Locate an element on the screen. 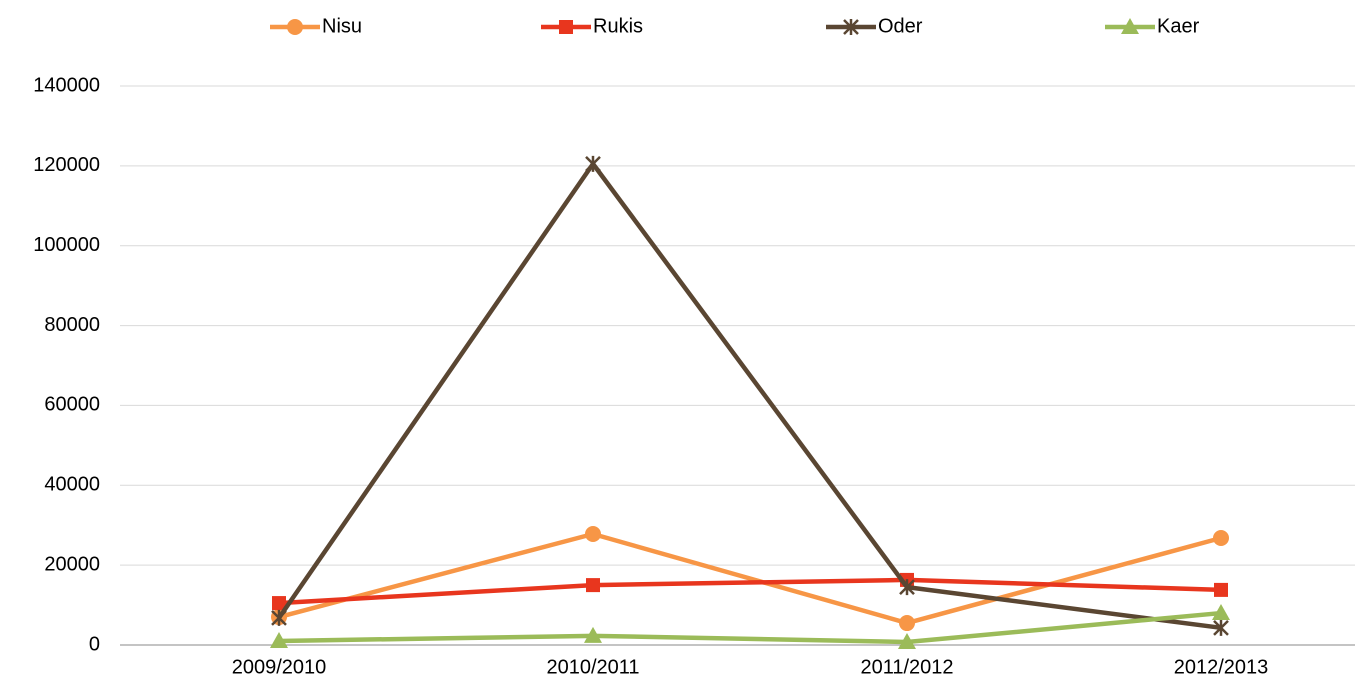 The image size is (1369, 692). legend-label: Oder is located at coordinates (900, 26).